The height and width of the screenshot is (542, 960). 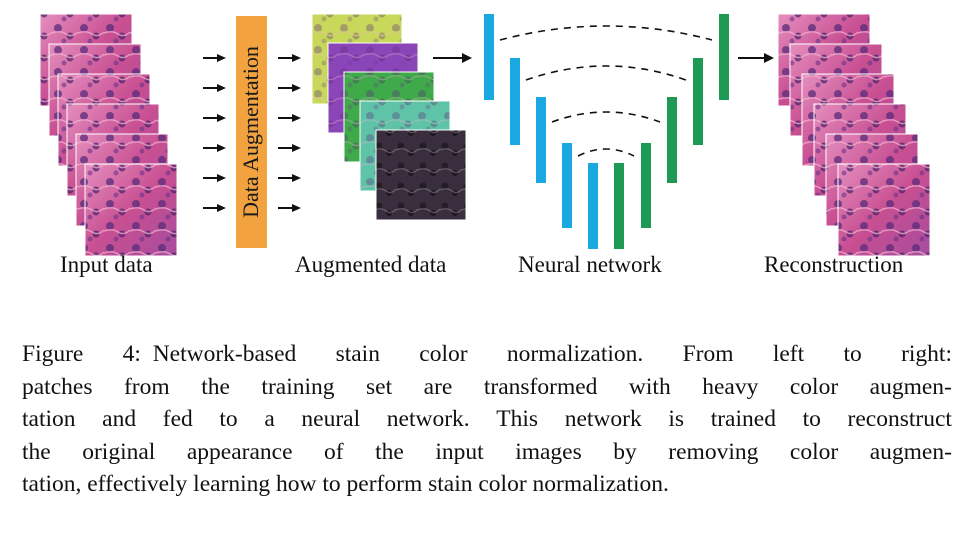 I want to click on skip-connections, so click(x=606, y=91).